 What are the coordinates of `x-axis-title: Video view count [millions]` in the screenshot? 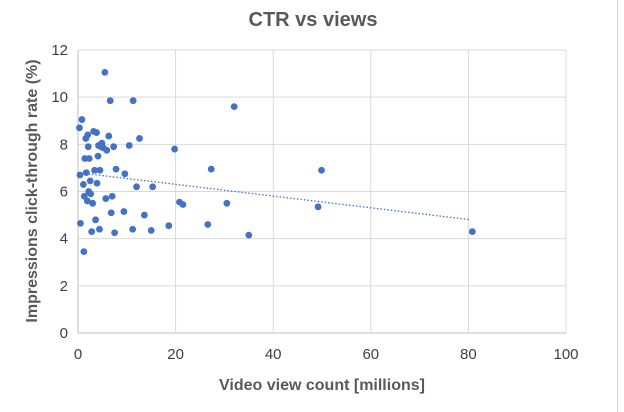 It's located at (322, 385).